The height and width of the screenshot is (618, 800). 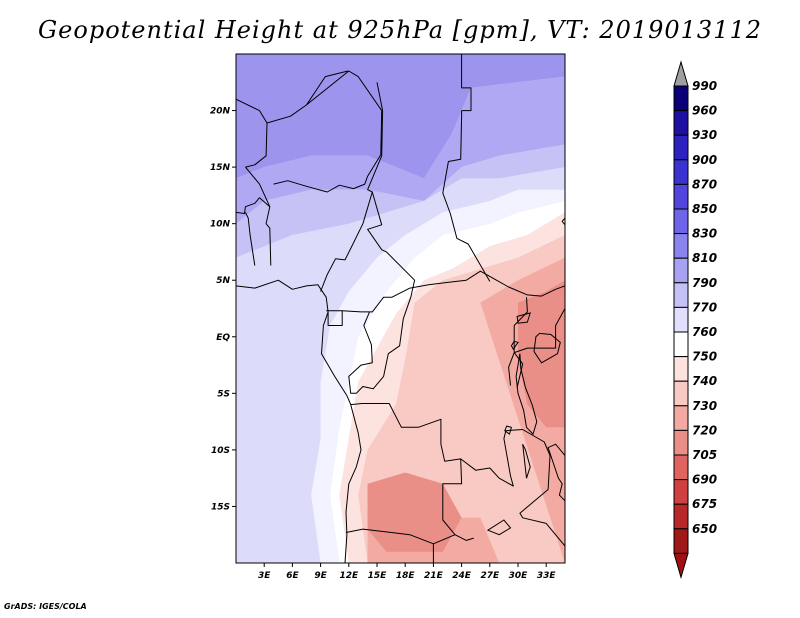 What do you see at coordinates (704, 111) in the screenshot?
I see `colorbar-label-960: 960` at bounding box center [704, 111].